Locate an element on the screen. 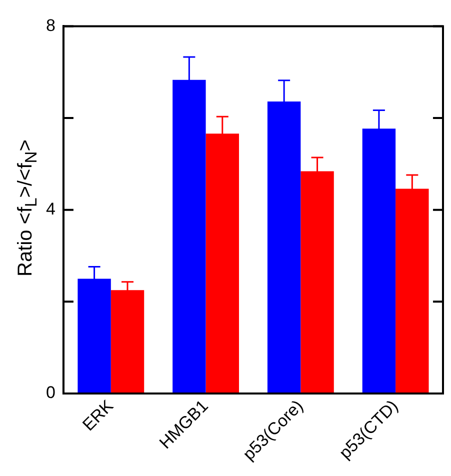  y-tick-label: 4 is located at coordinates (51, 209).